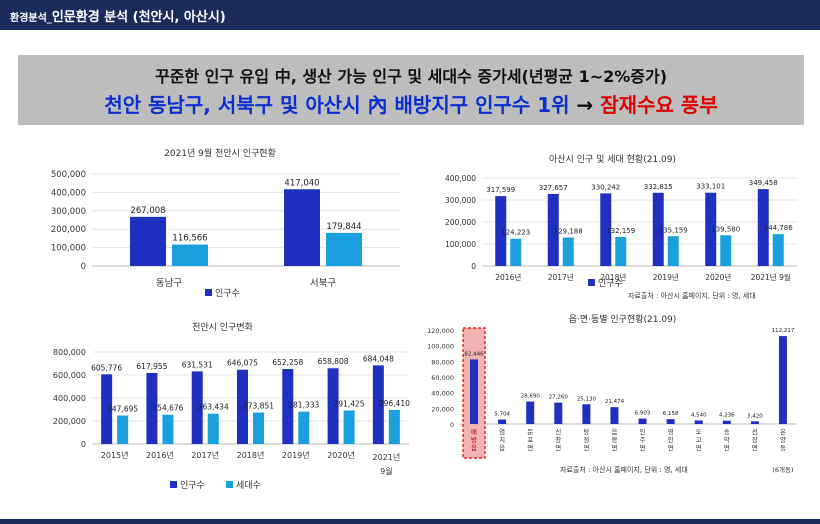 The width and height of the screenshot is (820, 524). What do you see at coordinates (147, 211) in the screenshot?
I see `data-label: 267,008` at bounding box center [147, 211].